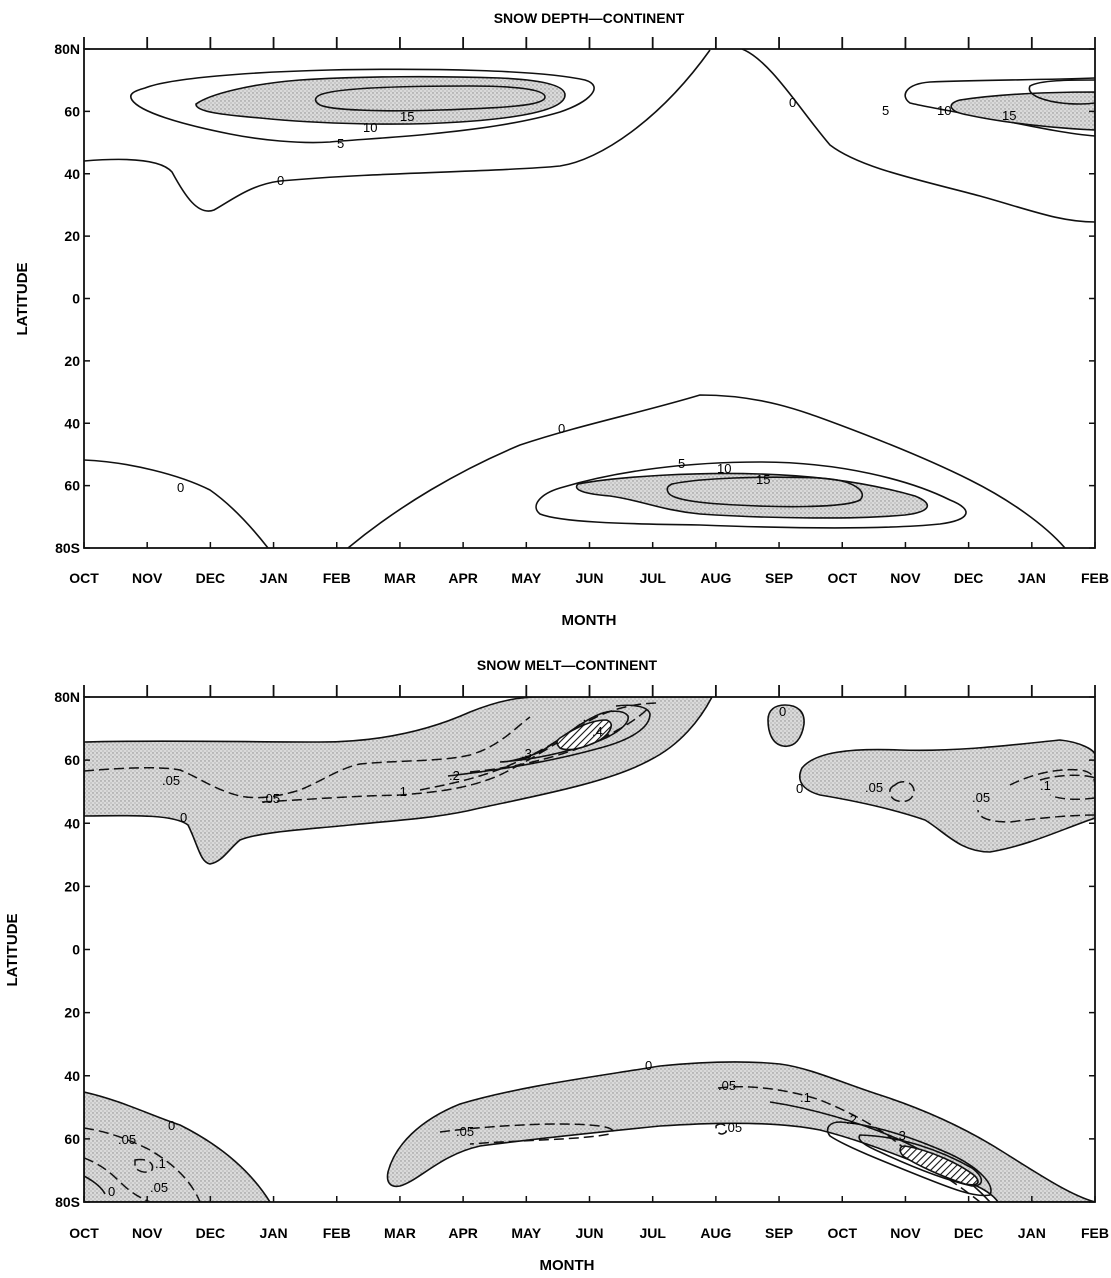 Image resolution: width=1111 pixels, height=1278 pixels. What do you see at coordinates (340, 143) in the screenshot?
I see `contour-label: 5` at bounding box center [340, 143].